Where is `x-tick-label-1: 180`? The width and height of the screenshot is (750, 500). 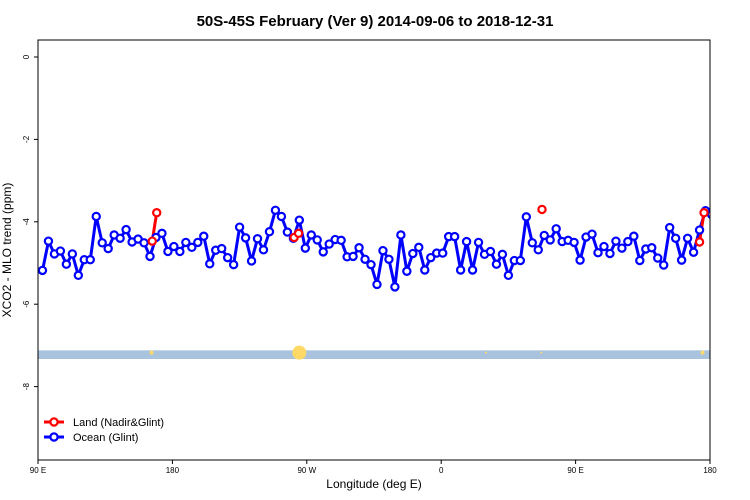 x-tick-label-1: 180 is located at coordinates (173, 470).